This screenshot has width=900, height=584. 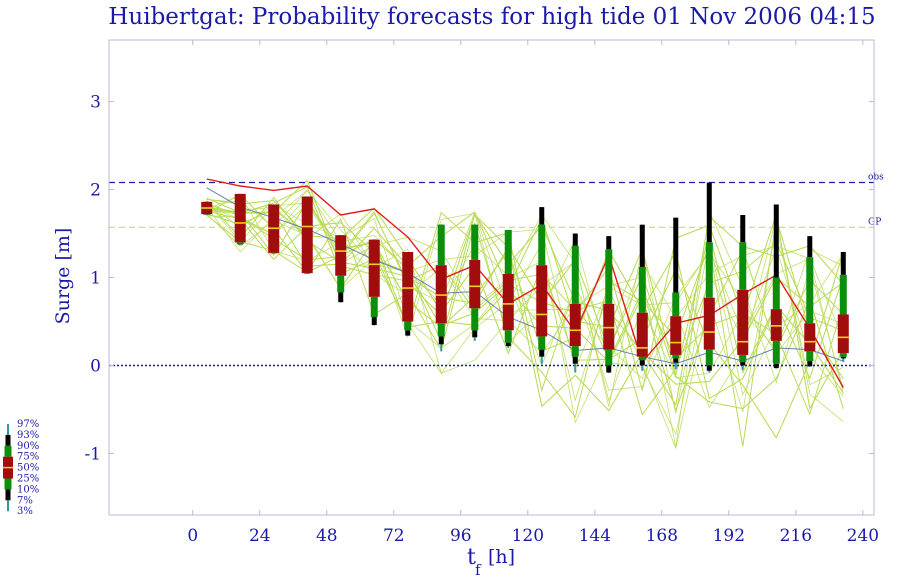 What do you see at coordinates (876, 178) in the screenshot?
I see `reference-line-label: obs` at bounding box center [876, 178].